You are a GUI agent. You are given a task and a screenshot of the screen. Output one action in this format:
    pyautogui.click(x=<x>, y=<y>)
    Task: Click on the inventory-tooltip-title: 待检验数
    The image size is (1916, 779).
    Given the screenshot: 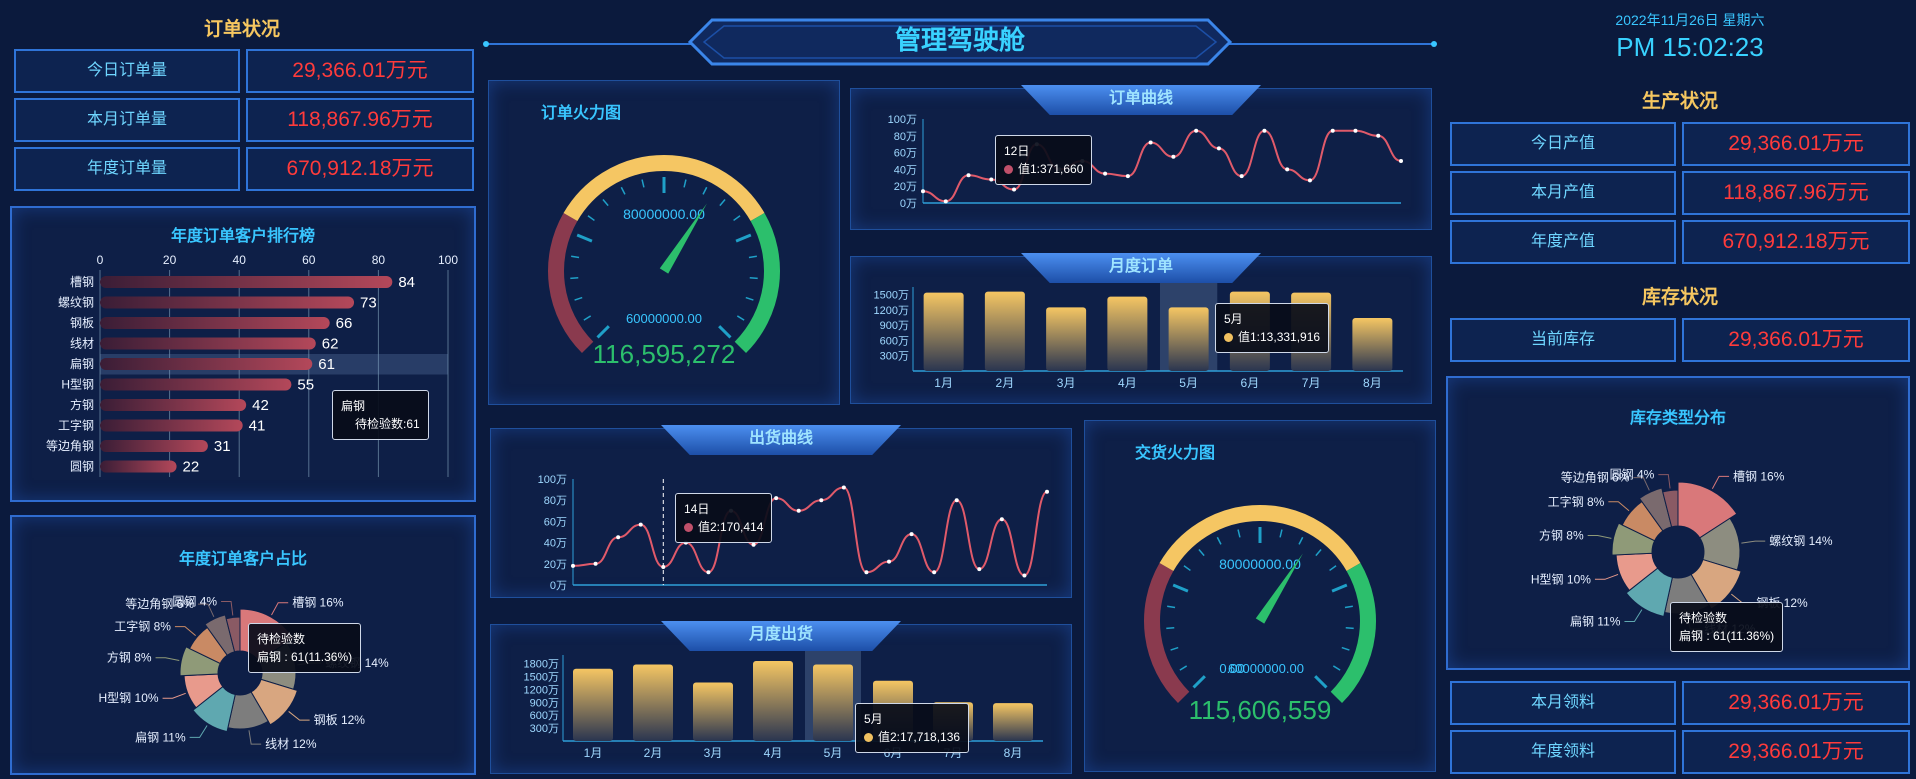 What is the action you would take?
    pyautogui.click(x=1703, y=618)
    